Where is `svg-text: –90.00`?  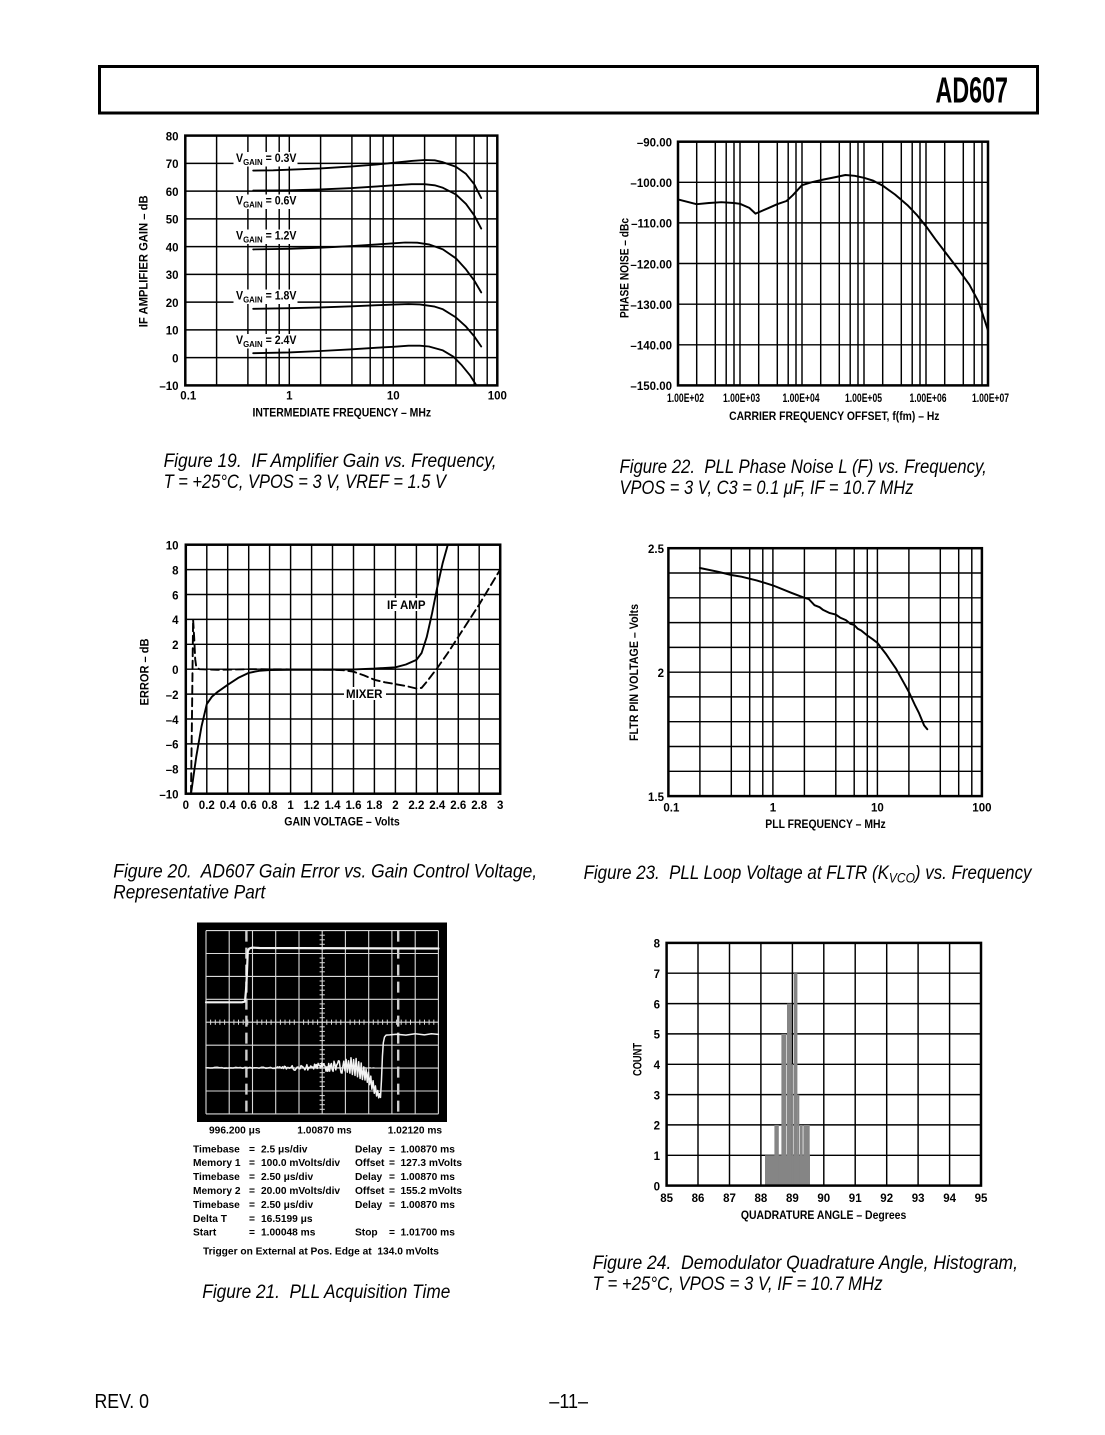 svg-text: –90.00 is located at coordinates (654, 144).